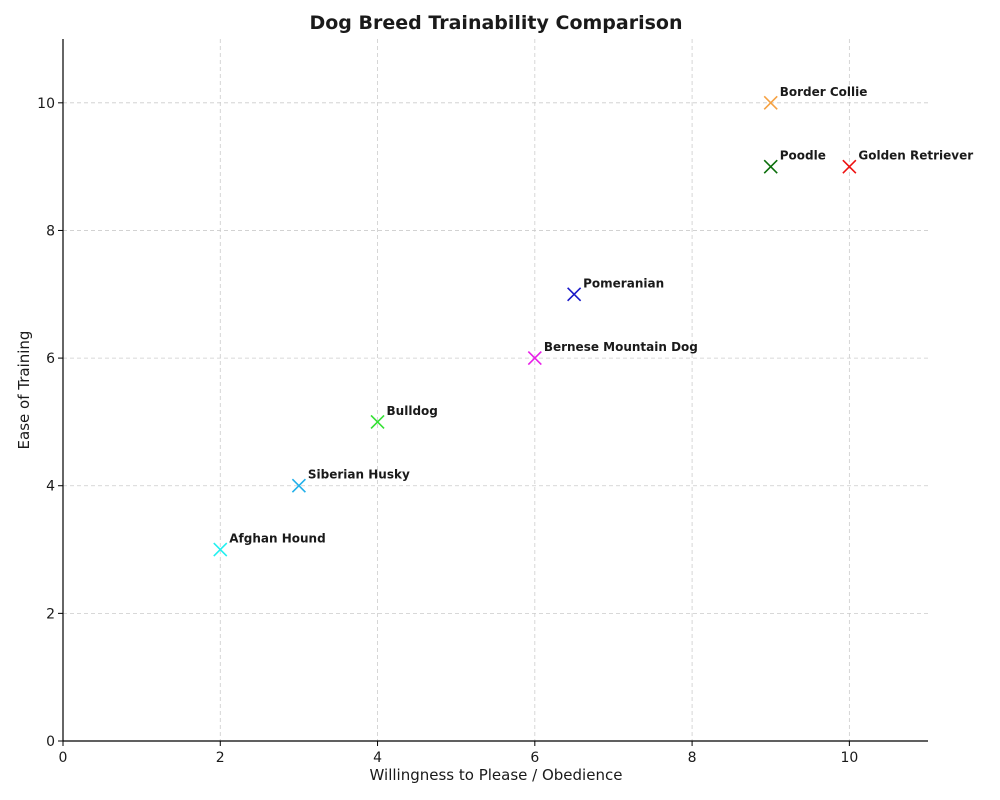 The image size is (1000, 800). Describe the element at coordinates (359, 475) in the screenshot. I see `point-label: Siberian Husky` at that location.